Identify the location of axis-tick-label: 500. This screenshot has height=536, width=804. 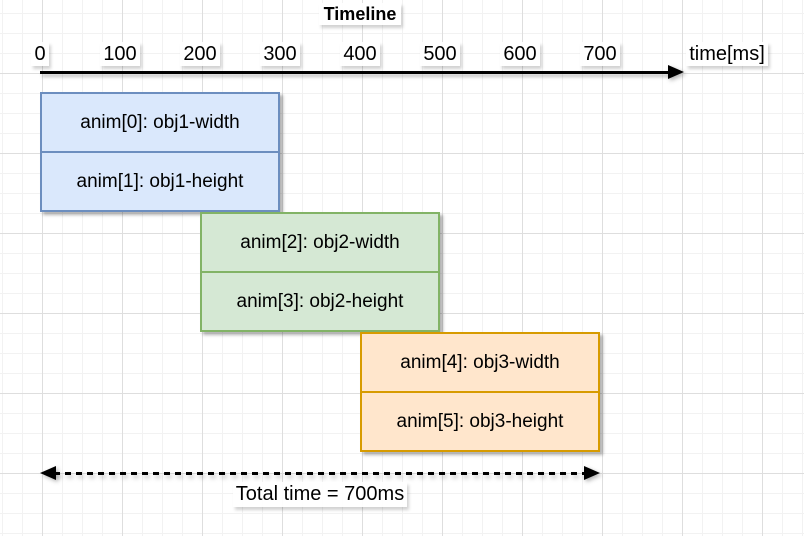
(440, 54).